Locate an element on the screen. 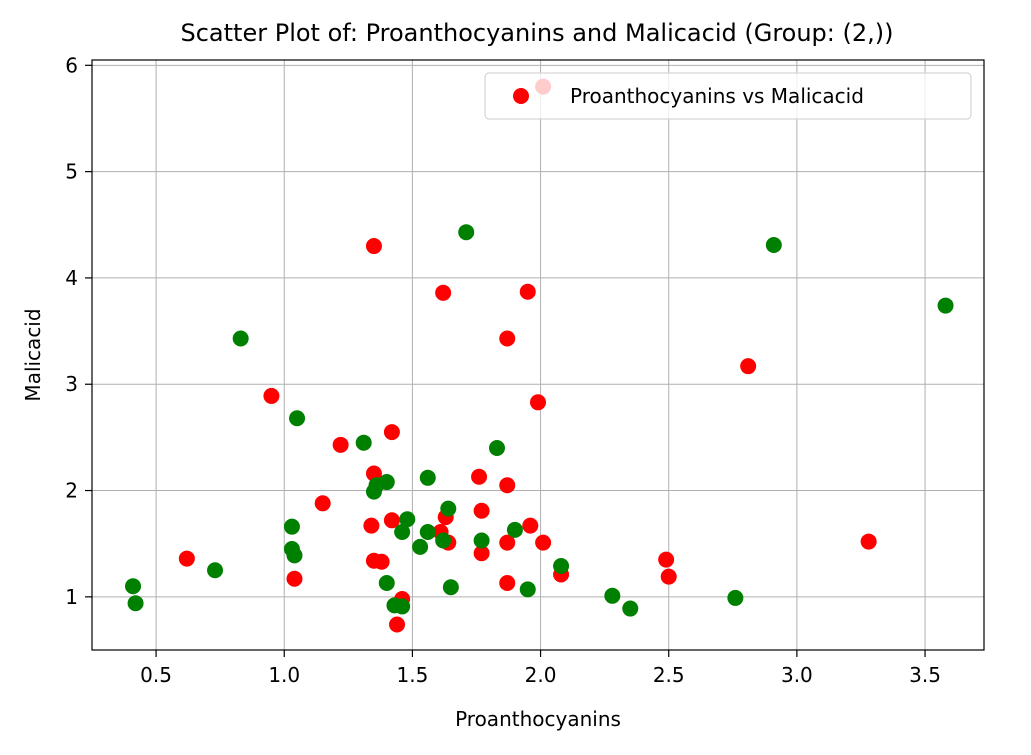 The width and height of the screenshot is (1031, 755). x-tick-label: 2.5 is located at coordinates (669, 675).